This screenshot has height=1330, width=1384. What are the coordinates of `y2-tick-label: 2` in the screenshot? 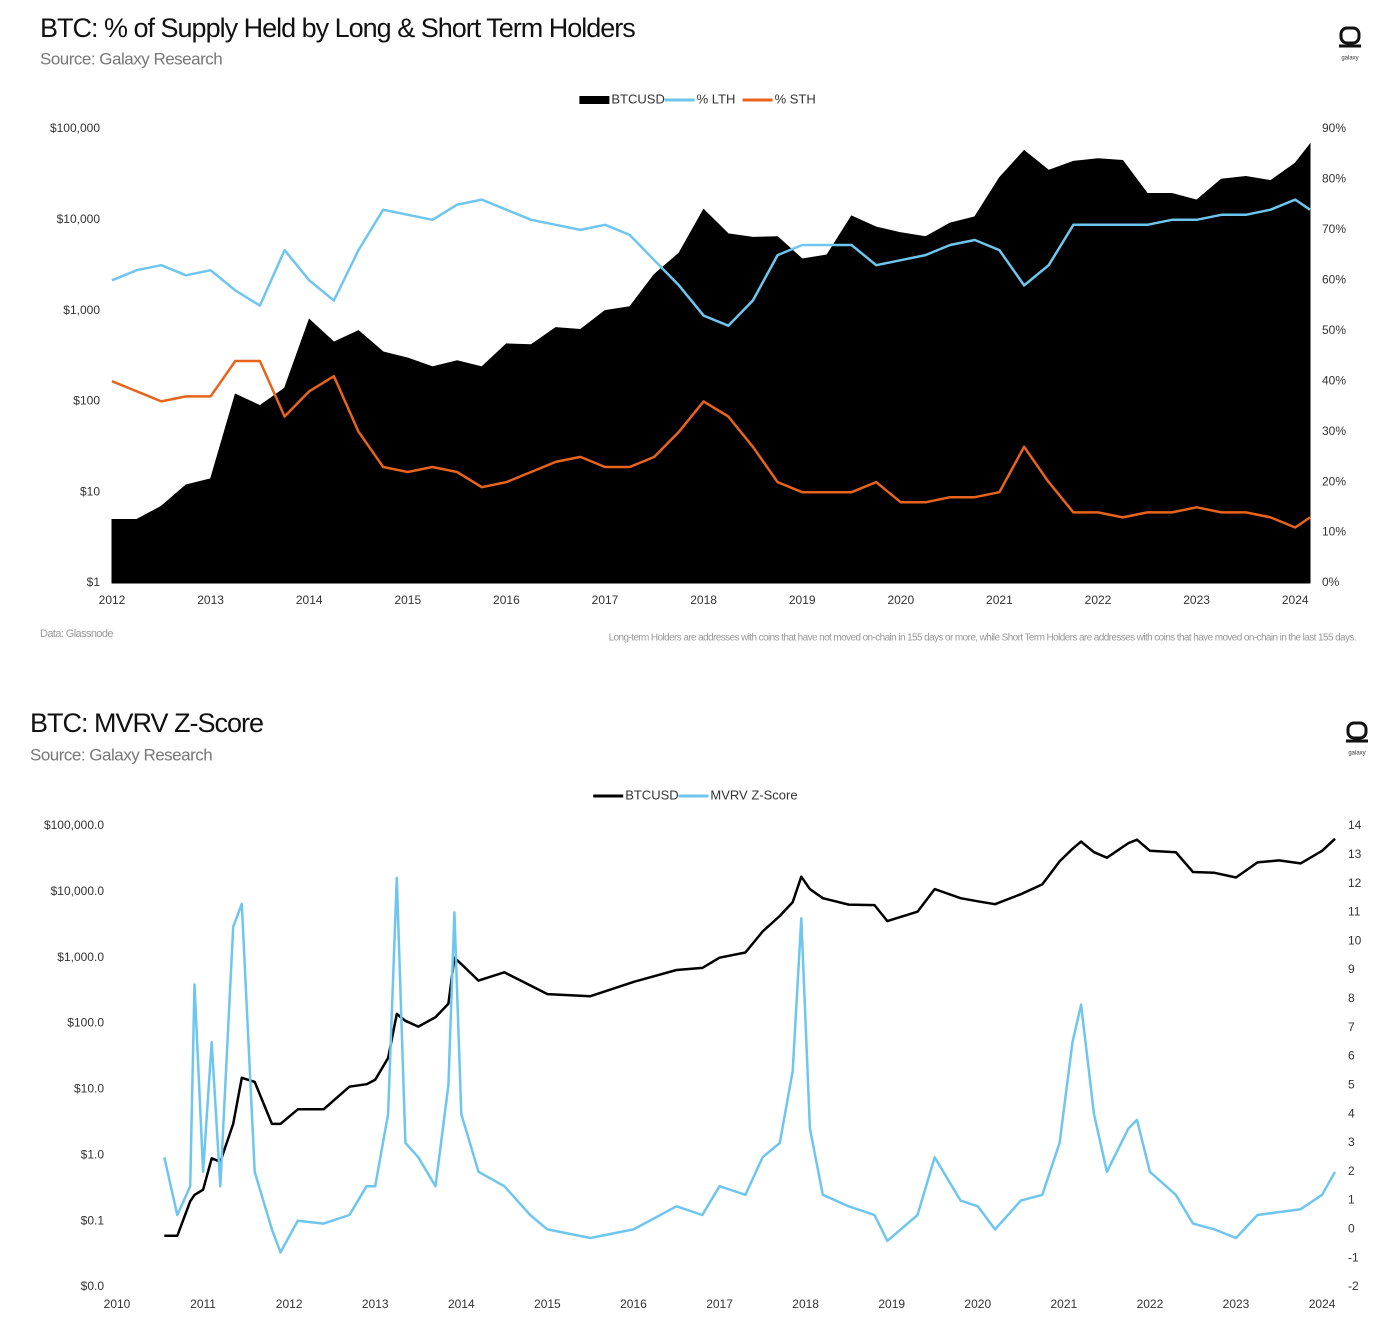 It's located at (1351, 1171).